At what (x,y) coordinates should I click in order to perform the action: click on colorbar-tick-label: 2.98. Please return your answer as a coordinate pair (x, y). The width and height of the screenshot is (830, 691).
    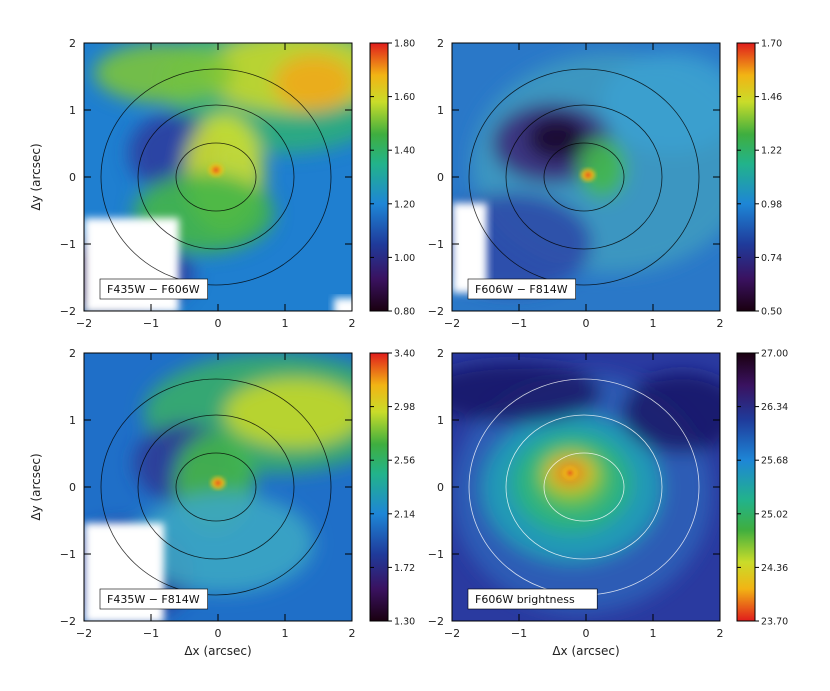
    Looking at the image, I should click on (404, 407).